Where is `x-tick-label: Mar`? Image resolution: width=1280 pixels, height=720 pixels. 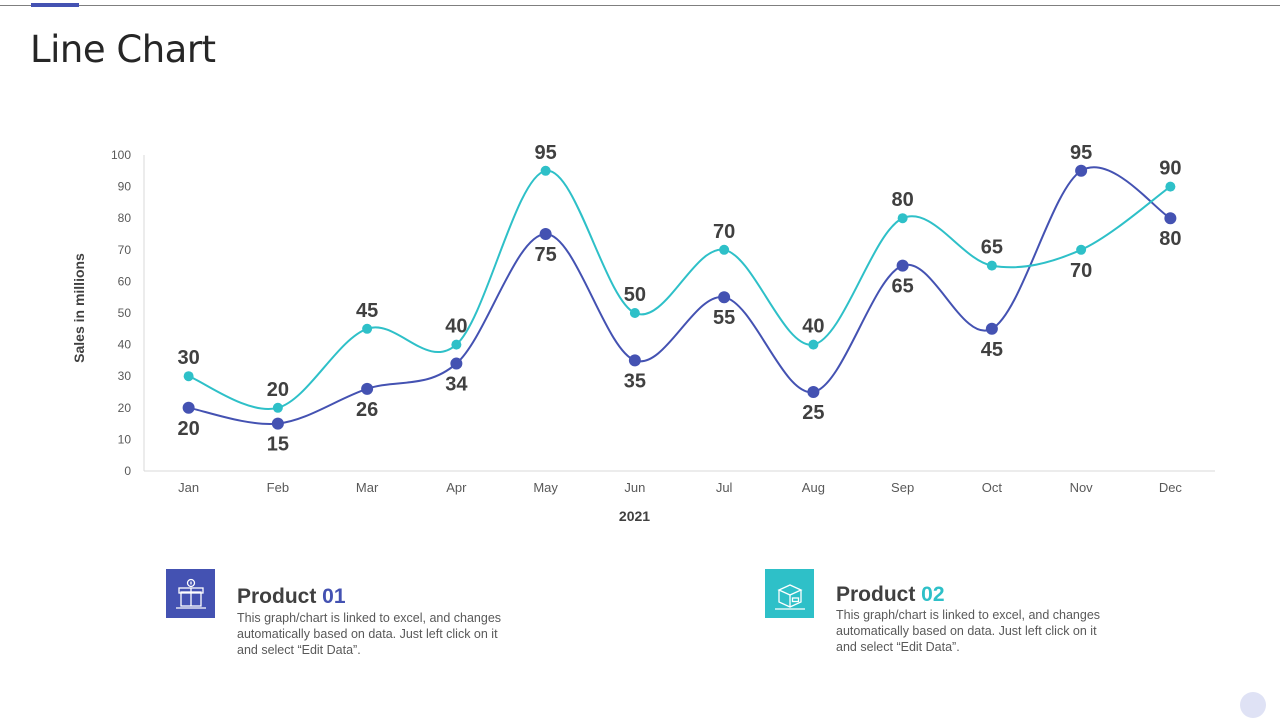
x-tick-label: Mar is located at coordinates (367, 487).